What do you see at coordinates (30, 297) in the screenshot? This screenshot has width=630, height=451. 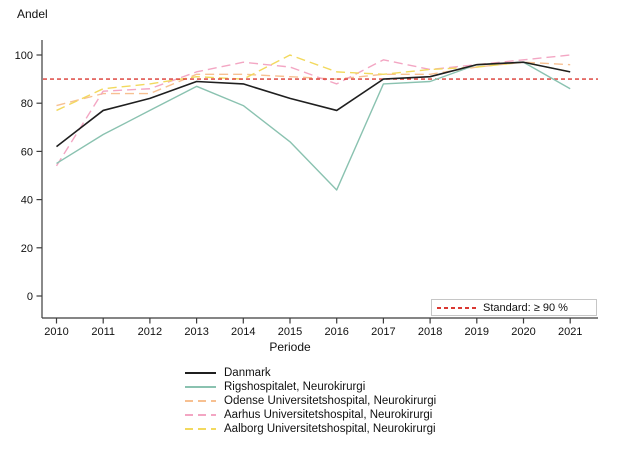 I see `y-tick-label: 0` at bounding box center [30, 297].